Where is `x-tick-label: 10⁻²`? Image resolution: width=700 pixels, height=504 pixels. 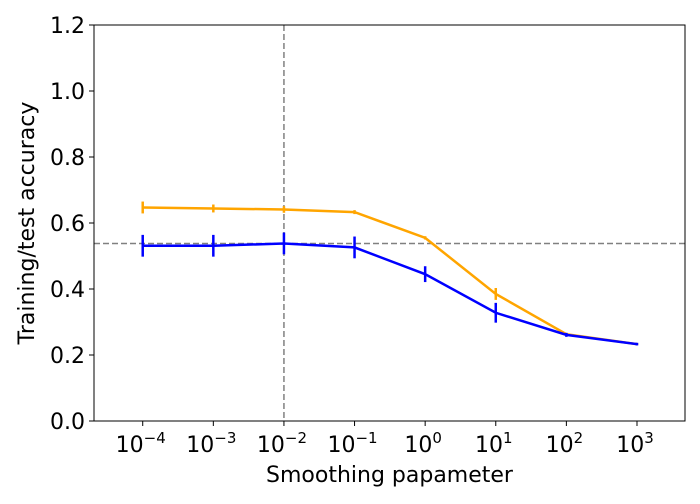 x-tick-label: 10⁻² is located at coordinates (282, 443).